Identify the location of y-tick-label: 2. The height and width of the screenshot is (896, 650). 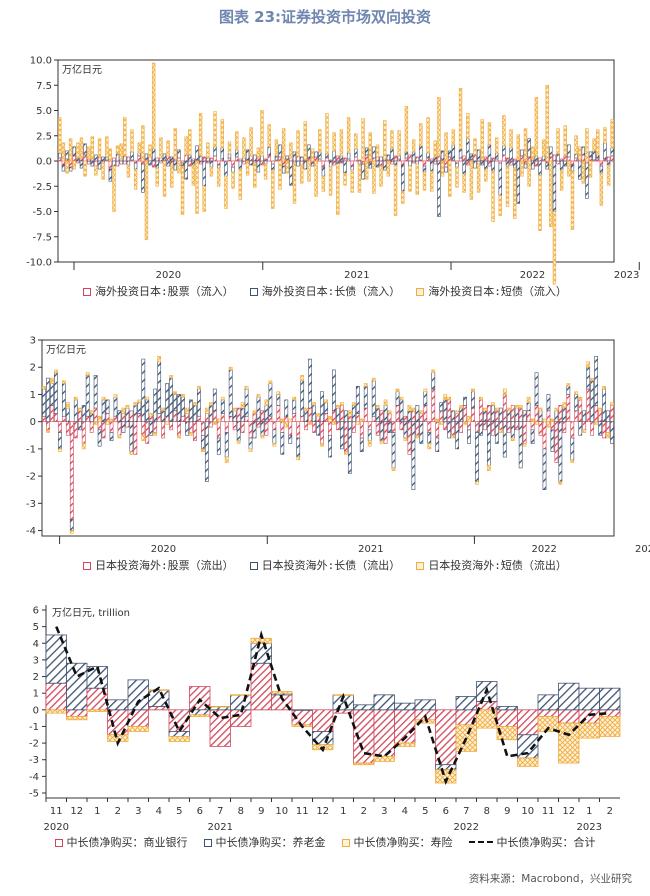
(36, 677).